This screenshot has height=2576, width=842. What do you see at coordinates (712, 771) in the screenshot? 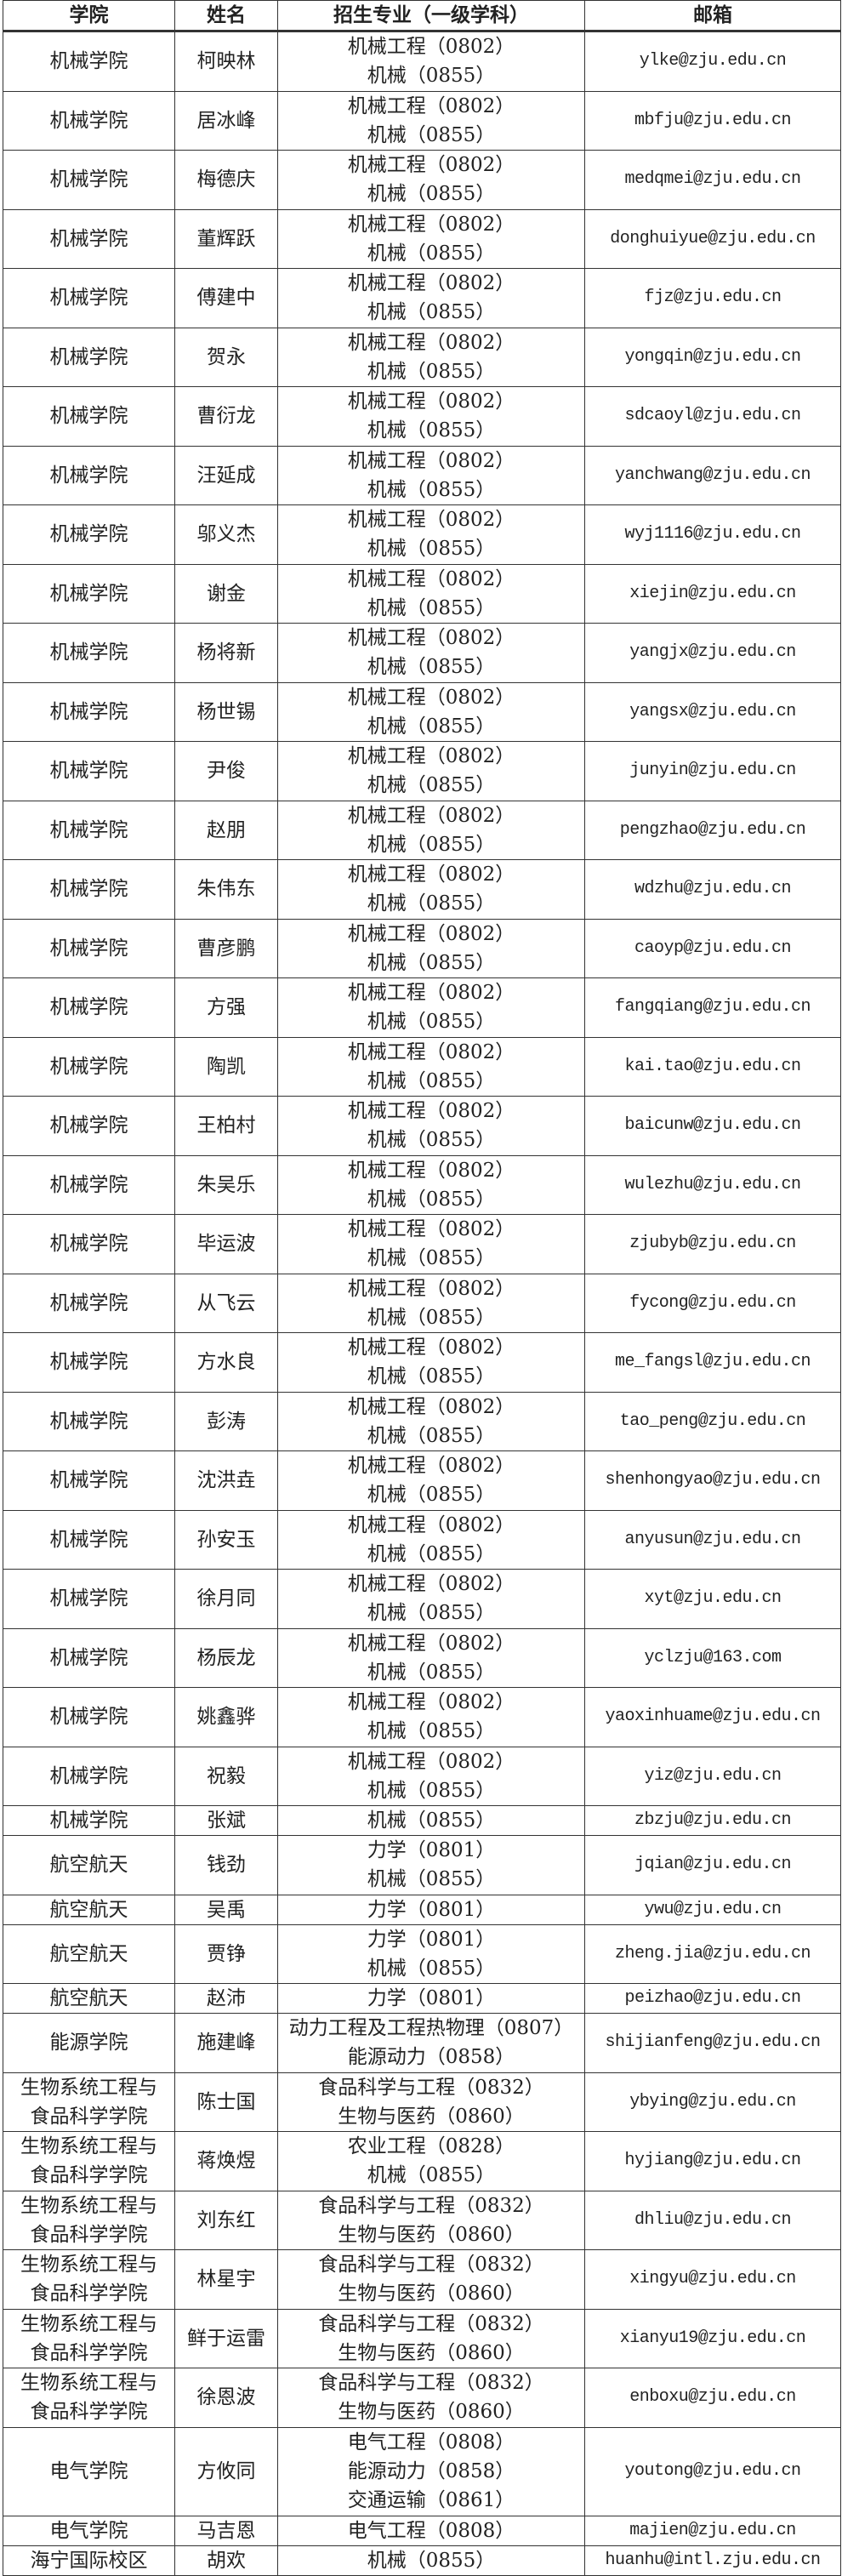
I see `email-cell: junyin@zju.edu.cn` at bounding box center [712, 771].